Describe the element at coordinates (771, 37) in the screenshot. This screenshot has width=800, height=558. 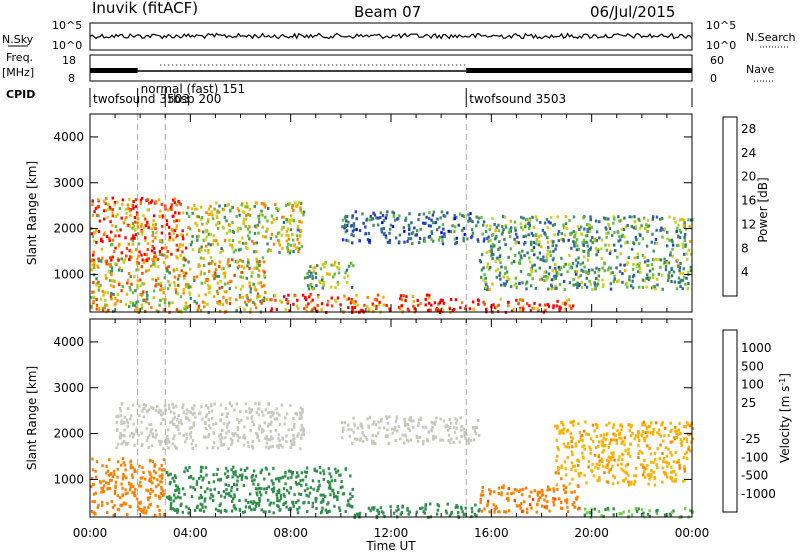
I see `nsearch-label: N.Search` at that location.